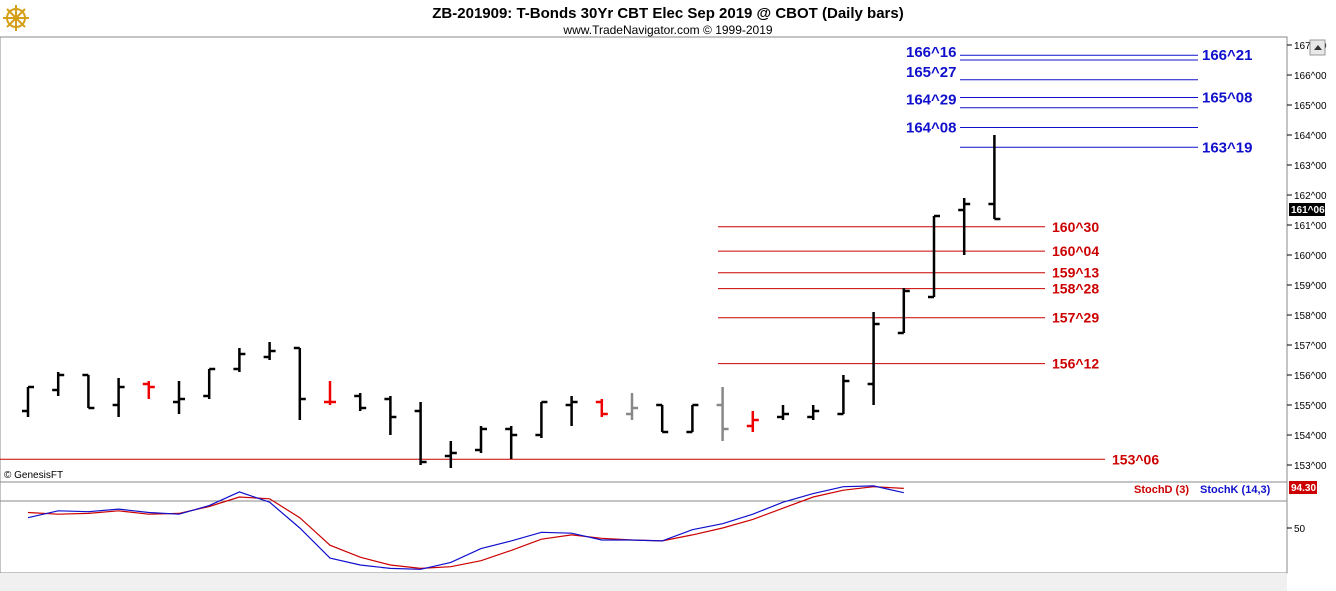 Image resolution: width=1336 pixels, height=591 pixels. I want to click on stochk-line, so click(465, 527).